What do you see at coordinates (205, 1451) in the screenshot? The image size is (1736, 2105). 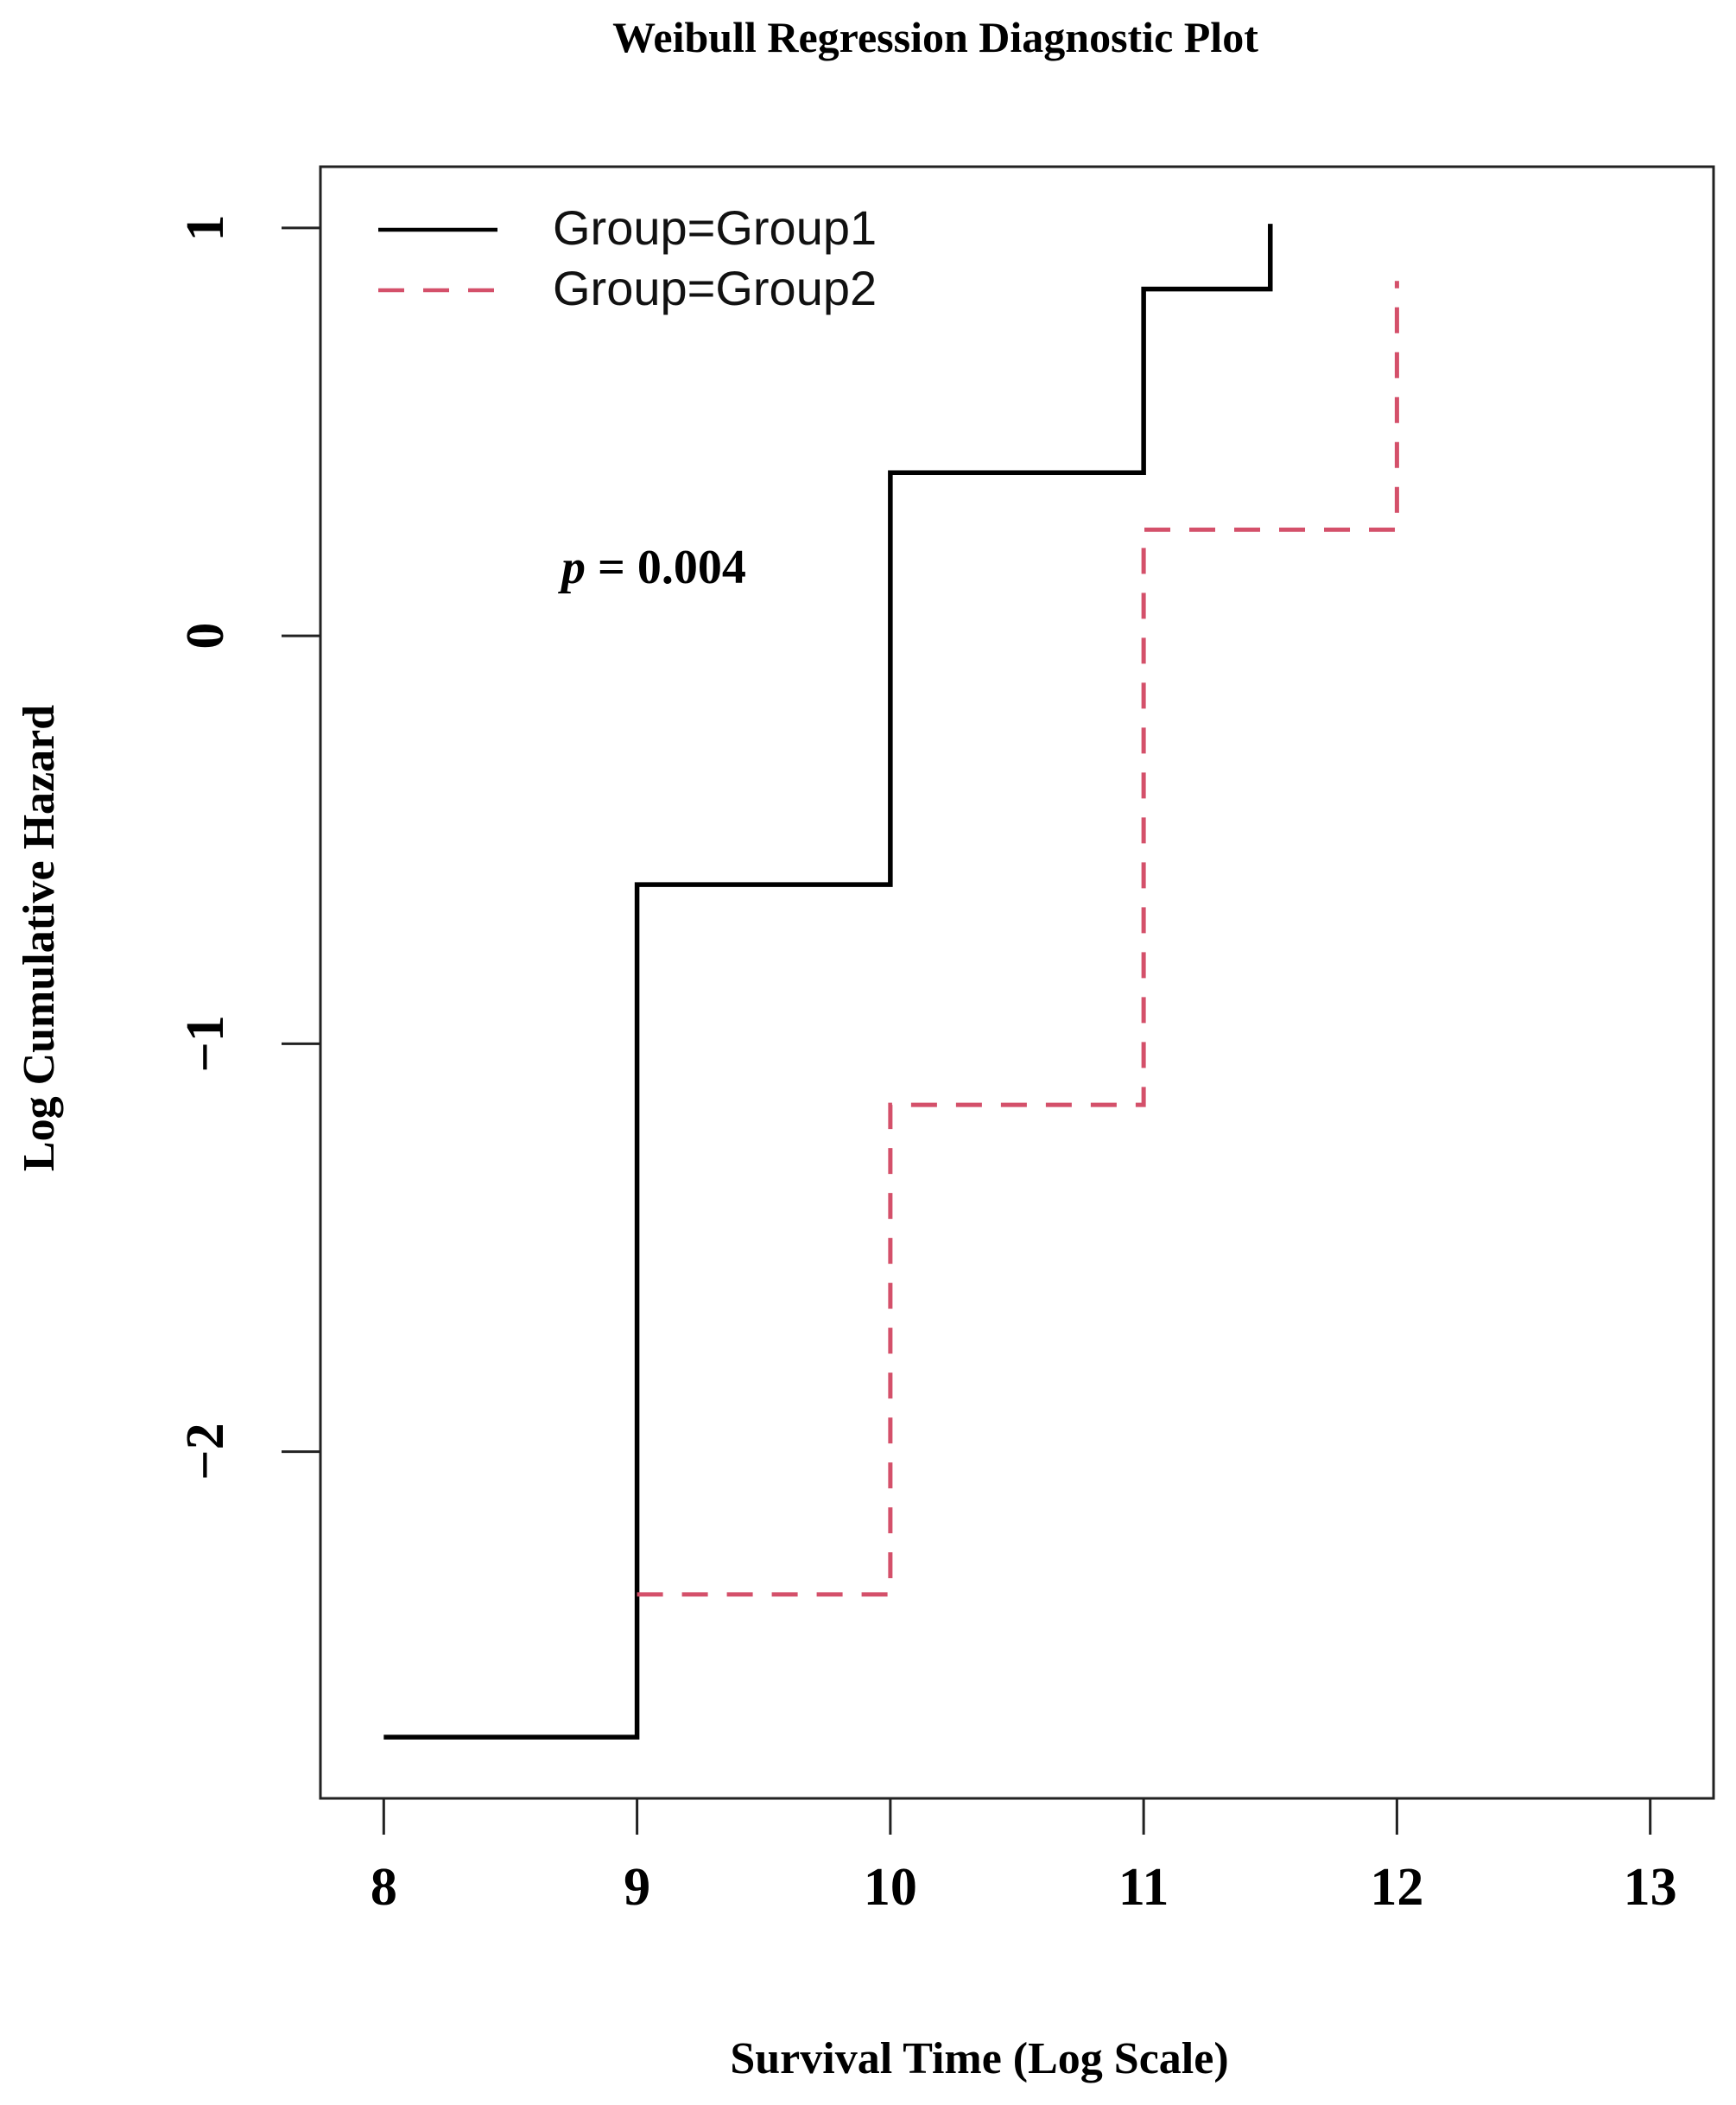 I see `y-tick-label--2: −2` at bounding box center [205, 1451].